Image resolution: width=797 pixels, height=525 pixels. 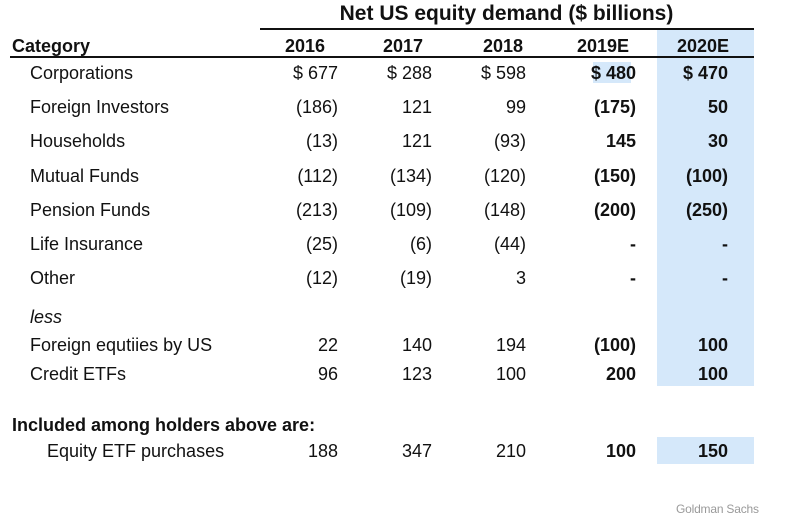 What do you see at coordinates (705, 73) in the screenshot?
I see `row-corporations-2020e: $ 470` at bounding box center [705, 73].